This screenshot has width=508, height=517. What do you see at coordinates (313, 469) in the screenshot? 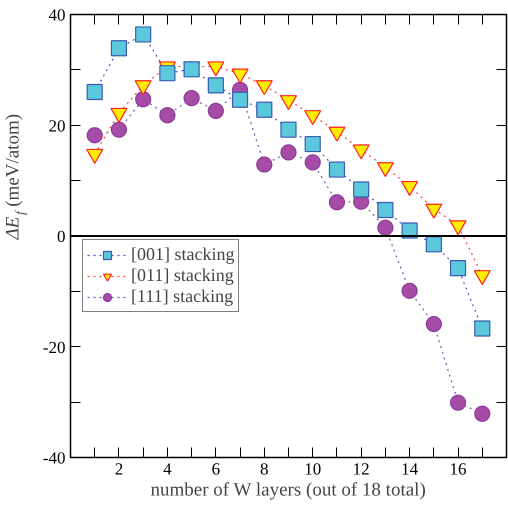
I see `x-tick-label: 10` at bounding box center [313, 469].